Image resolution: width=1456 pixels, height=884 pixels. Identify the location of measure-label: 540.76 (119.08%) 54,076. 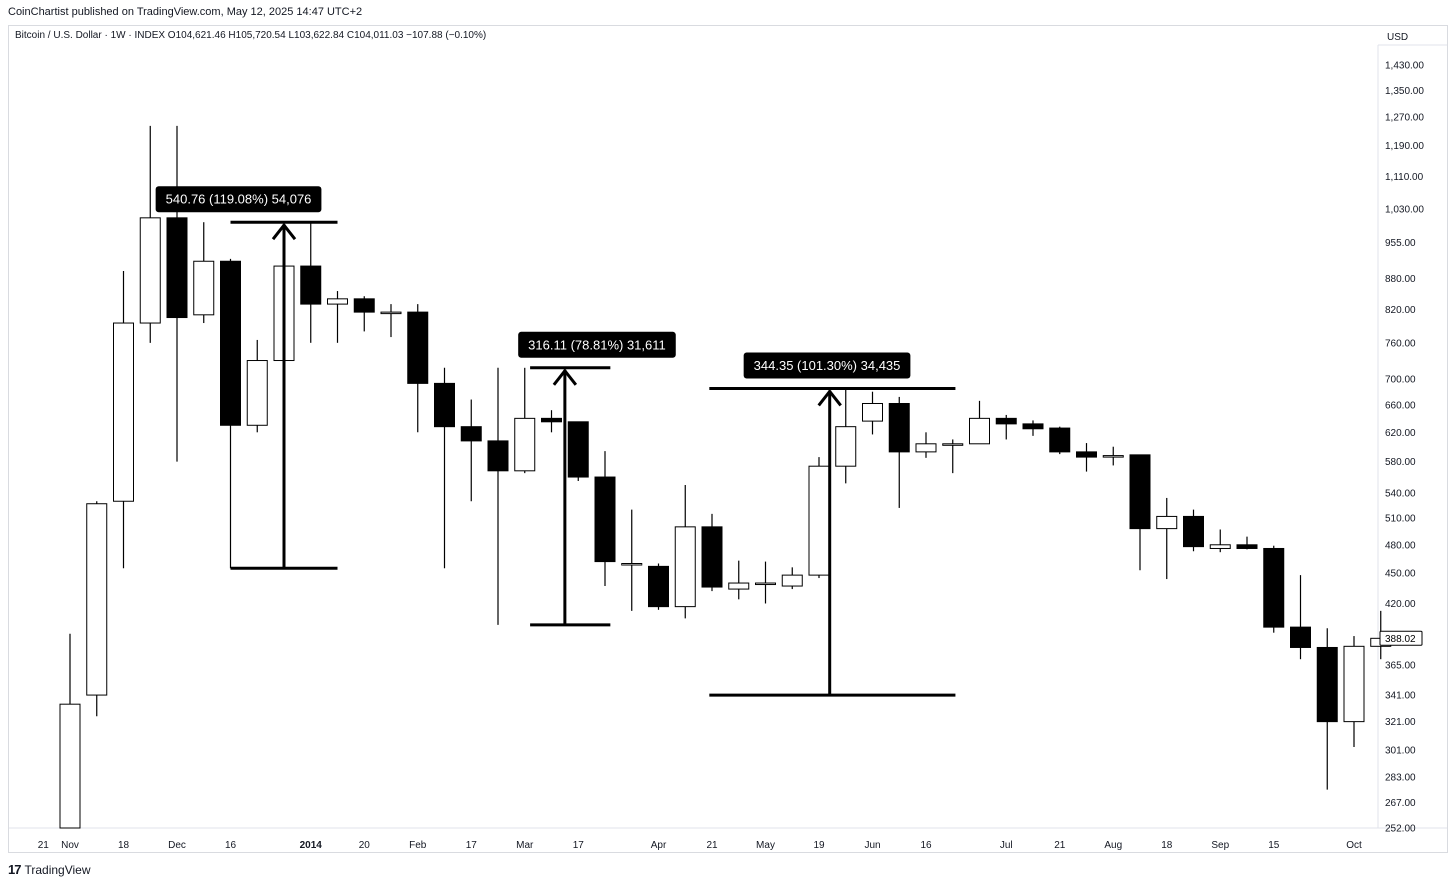
(239, 199).